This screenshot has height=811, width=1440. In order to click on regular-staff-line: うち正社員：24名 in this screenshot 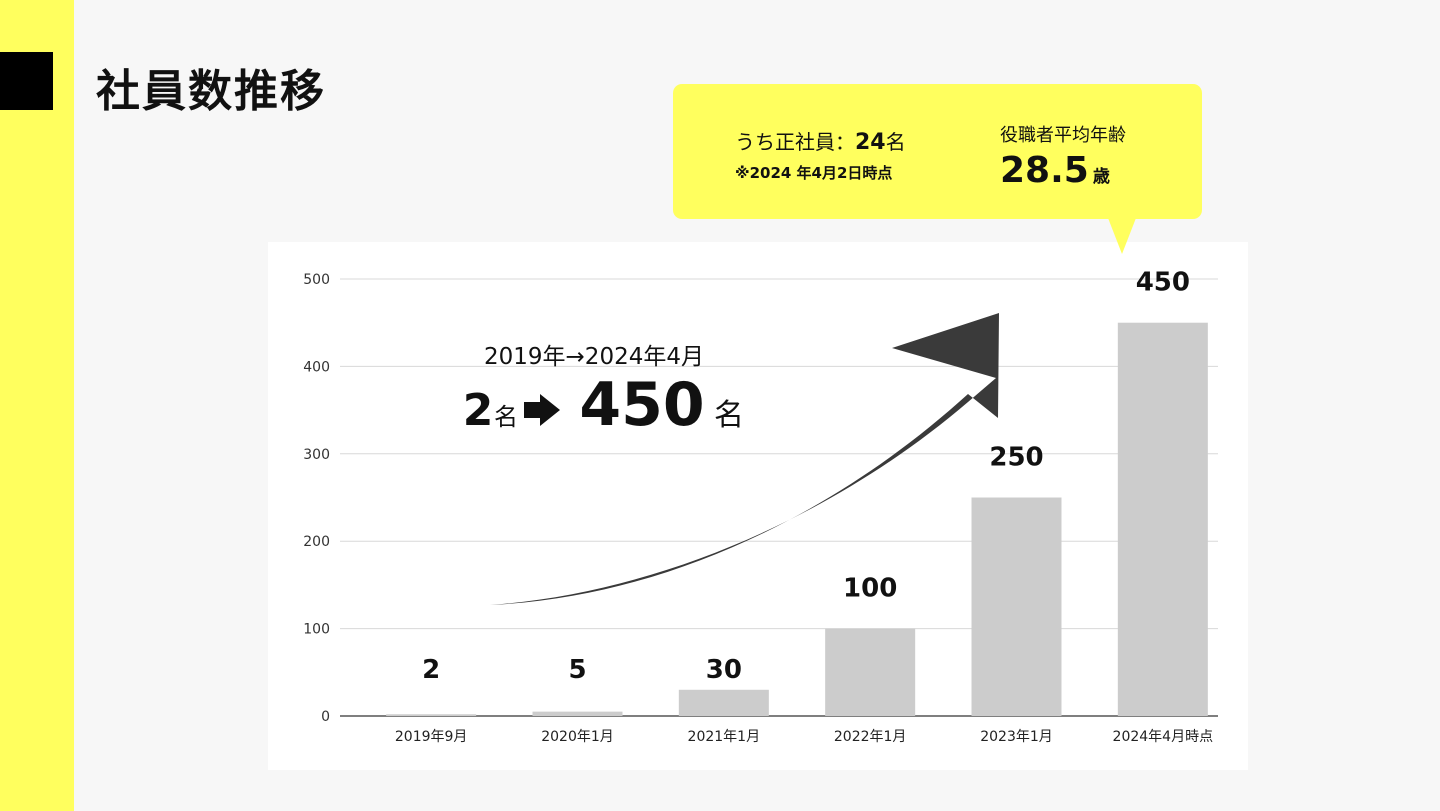, I will do `click(820, 140)`.